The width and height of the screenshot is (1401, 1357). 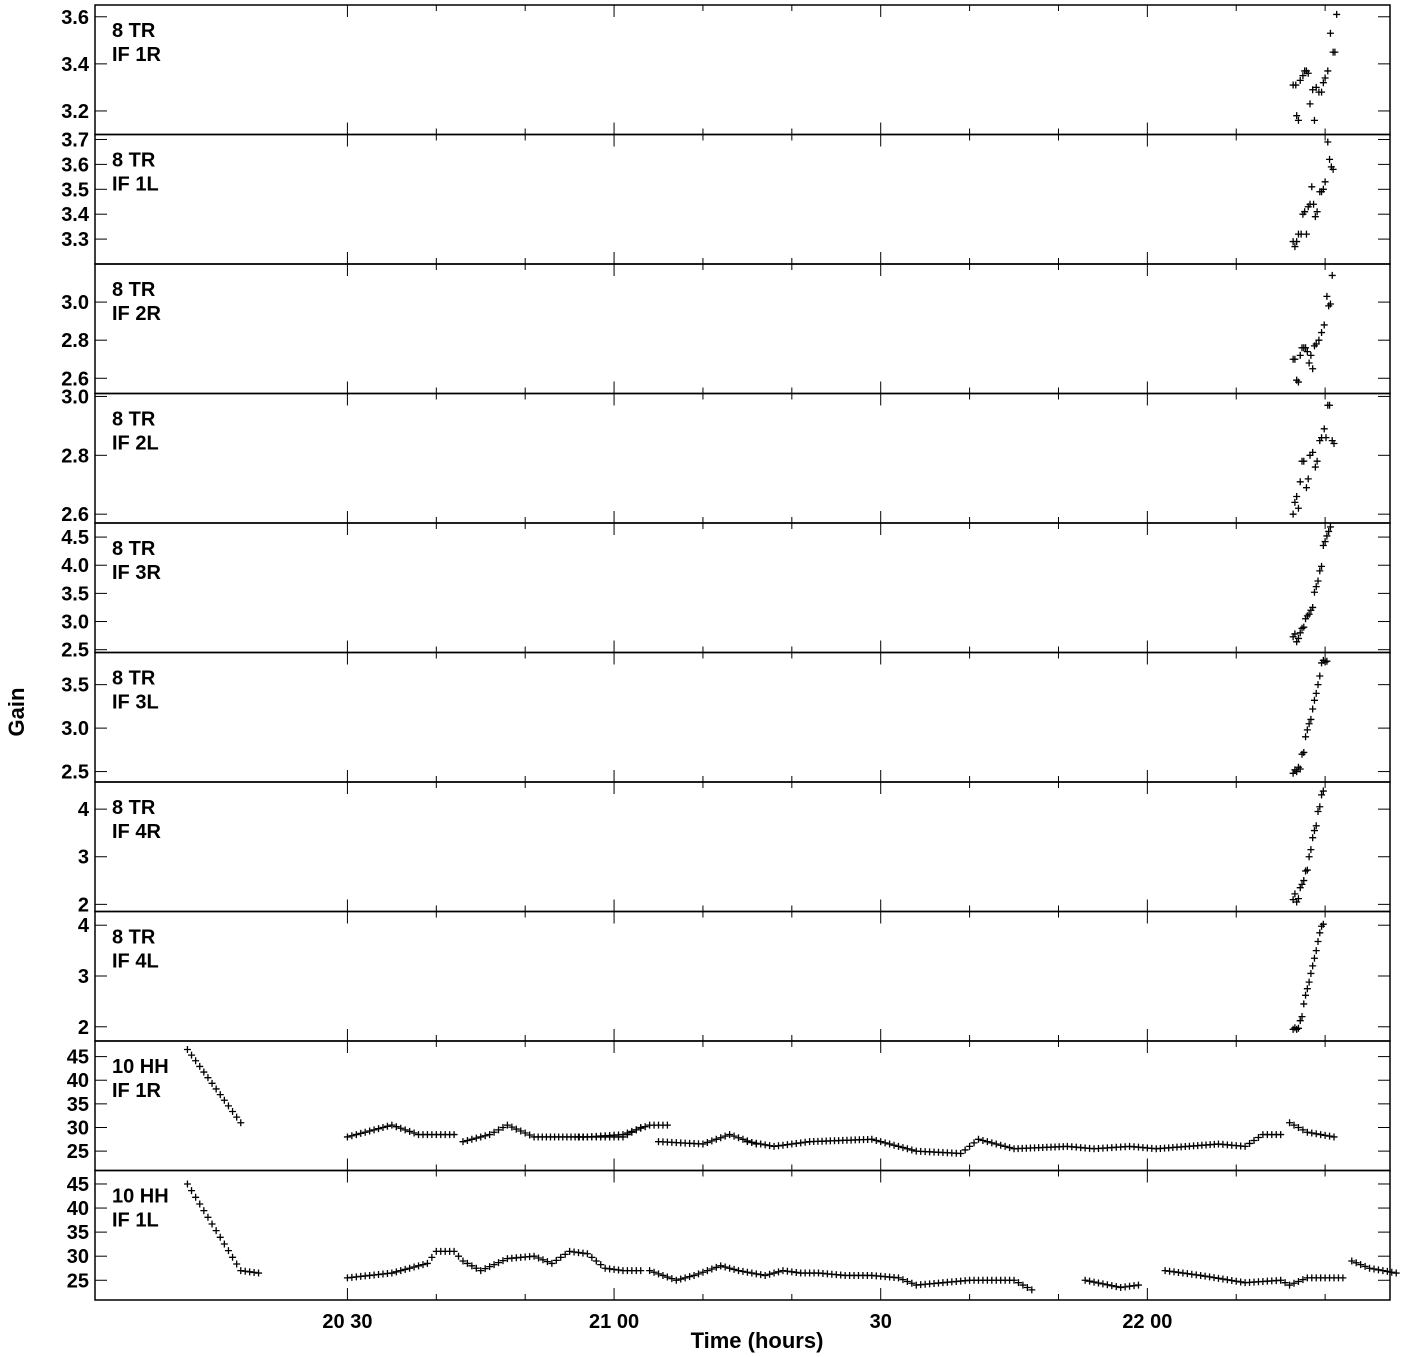 What do you see at coordinates (347, 1322) in the screenshot?
I see `x-tick-label: 20 30` at bounding box center [347, 1322].